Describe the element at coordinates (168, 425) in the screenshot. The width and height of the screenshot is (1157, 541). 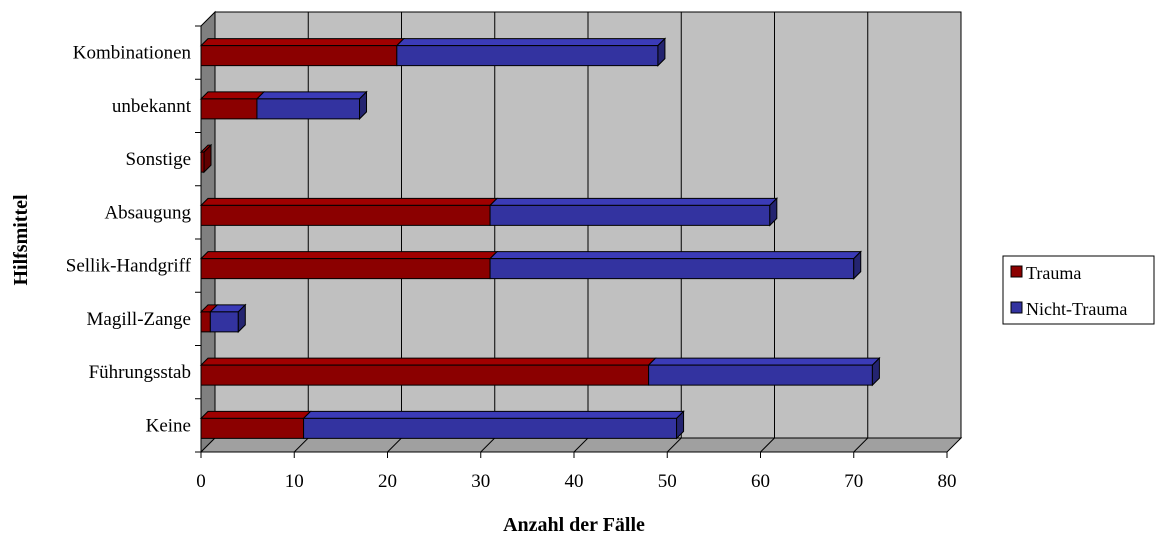
I see `category-label: Keine` at that location.